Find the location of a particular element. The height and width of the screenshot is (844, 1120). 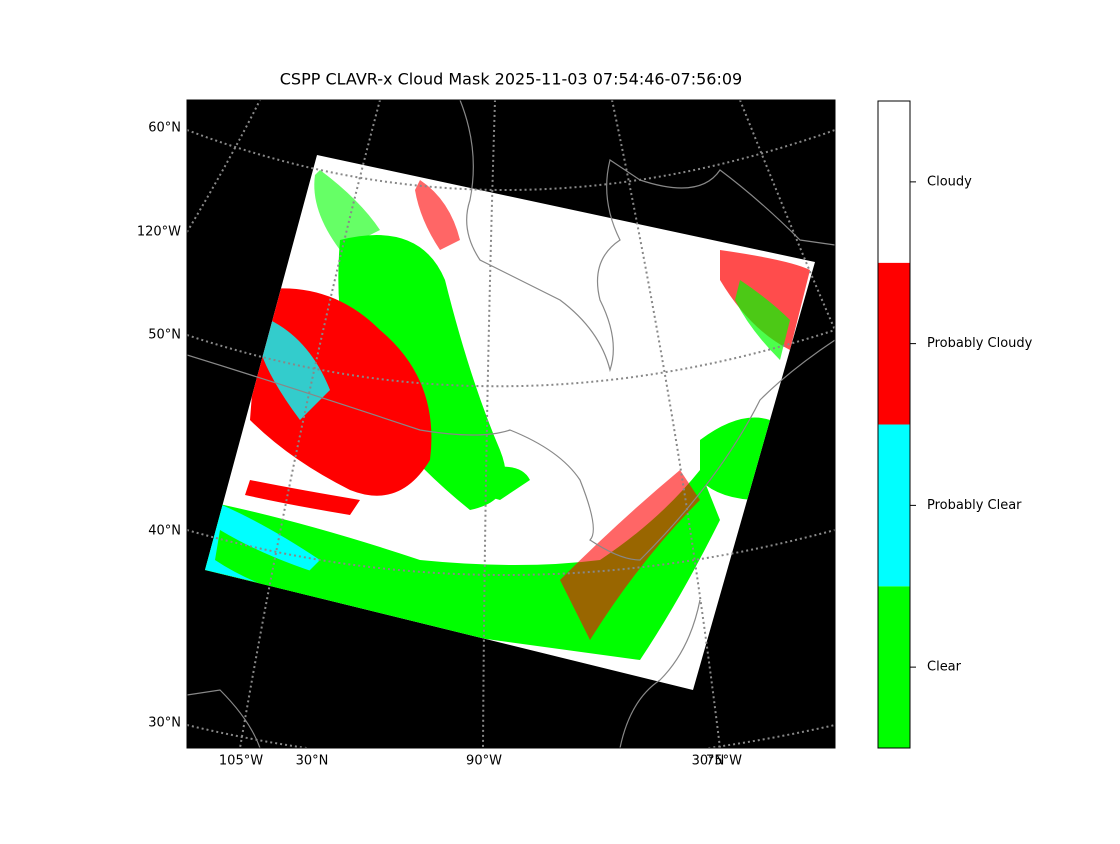

lon-label: 75°W is located at coordinates (724, 761).